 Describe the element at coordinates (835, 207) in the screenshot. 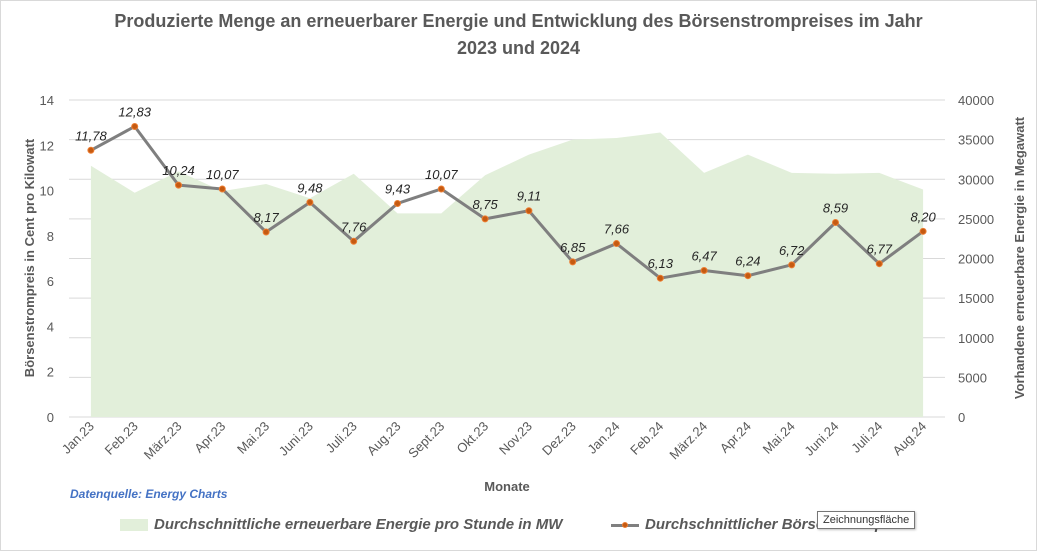

I see `power-price-data-label: 8,59` at that location.